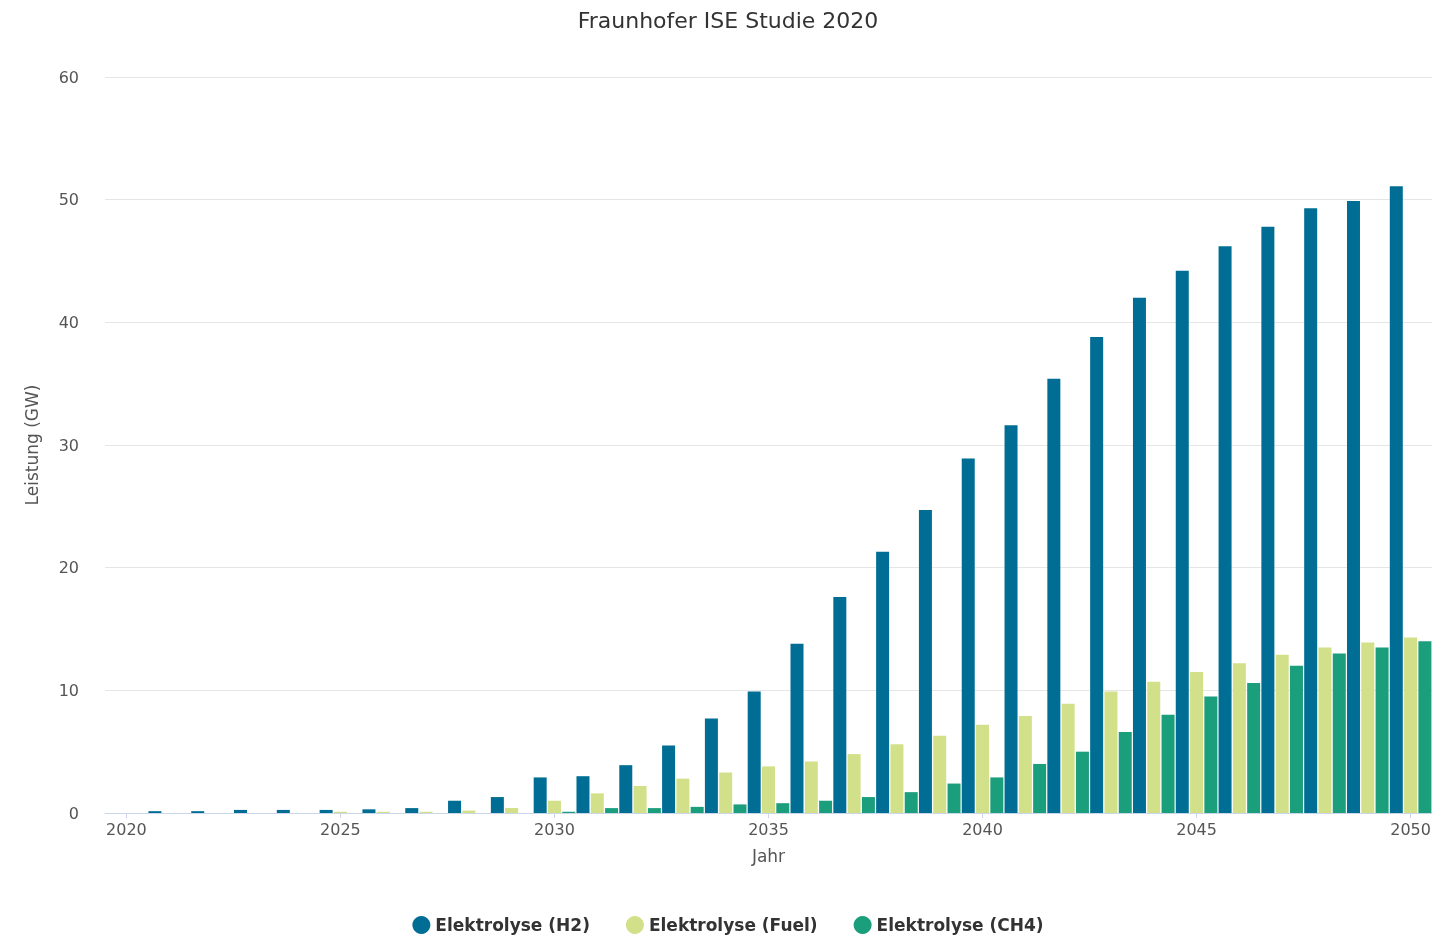 The width and height of the screenshot is (1456, 943). I want to click on y-tick-label: 30, so click(68, 445).